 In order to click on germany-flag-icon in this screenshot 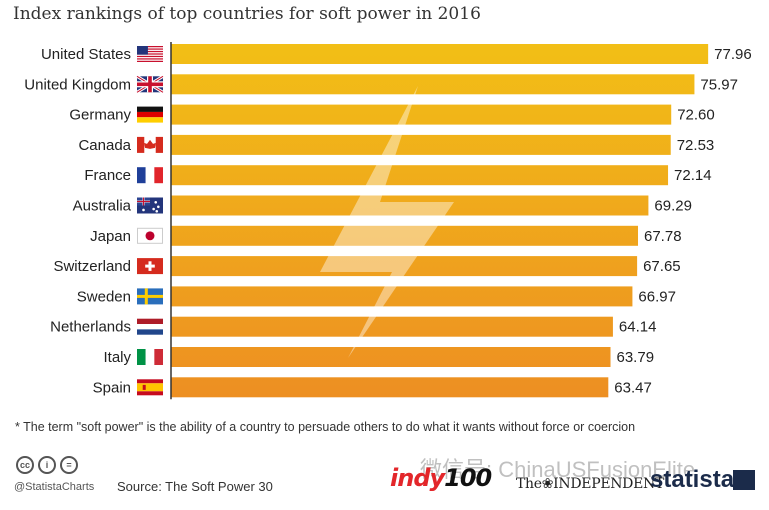, I will do `click(150, 114)`.